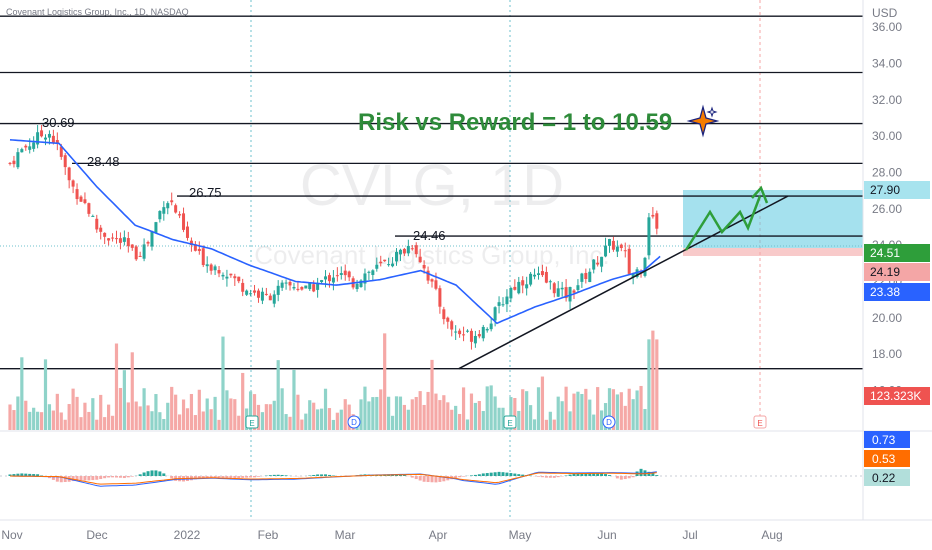  Describe the element at coordinates (887, 458) in the screenshot. I see `macd-tag` at that location.